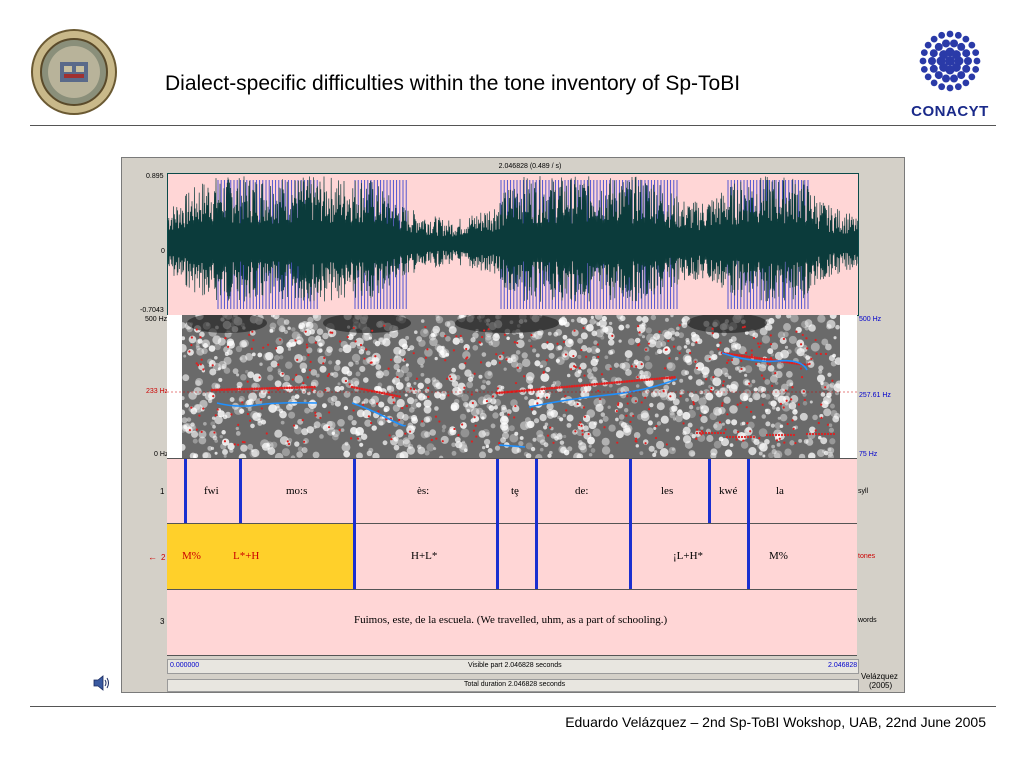  Describe the element at coordinates (211, 491) in the screenshot. I see `syll-label: fwi` at that location.